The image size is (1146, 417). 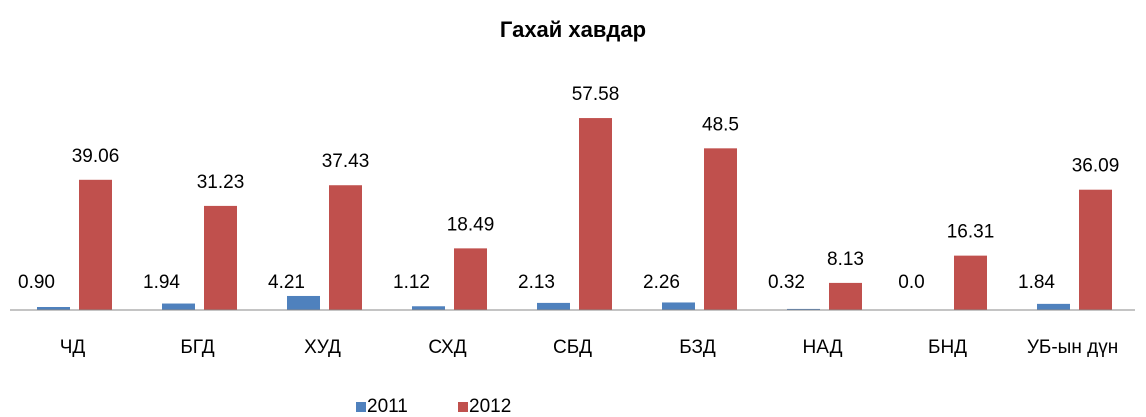 What do you see at coordinates (286, 282) in the screenshot?
I see `data-label: 4.21` at bounding box center [286, 282].